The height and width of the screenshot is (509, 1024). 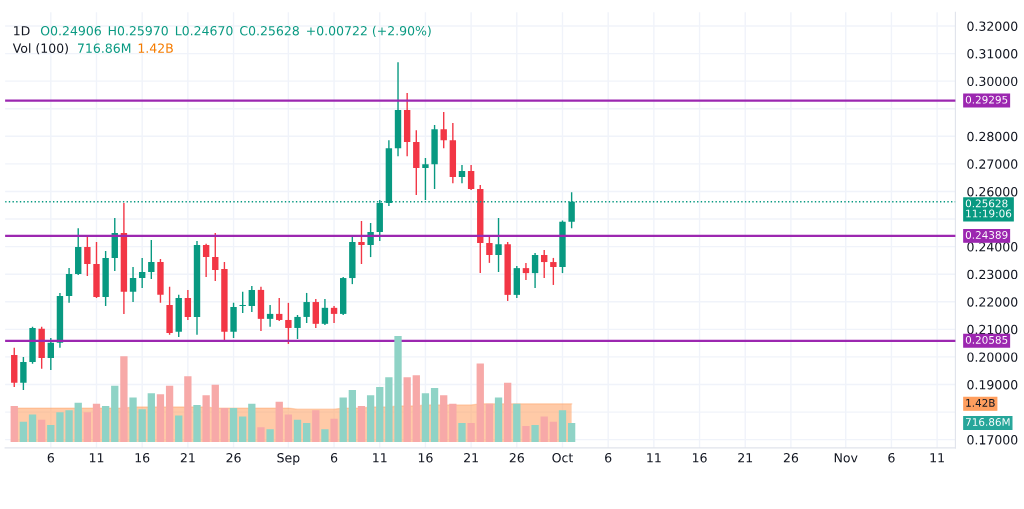 What do you see at coordinates (138, 30) in the screenshot?
I see `annotation: H0.25970` at bounding box center [138, 30].